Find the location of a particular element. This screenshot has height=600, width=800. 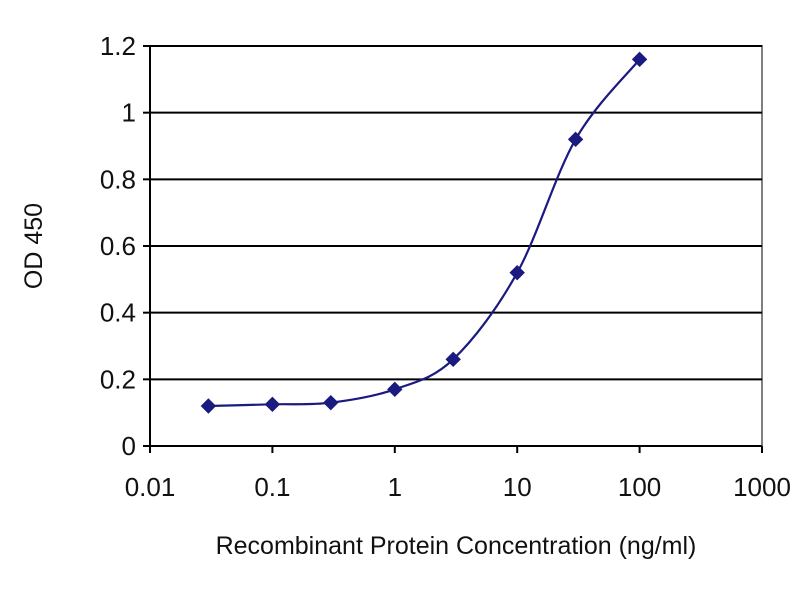

y-tick-label: 0.6 is located at coordinates (118, 246).